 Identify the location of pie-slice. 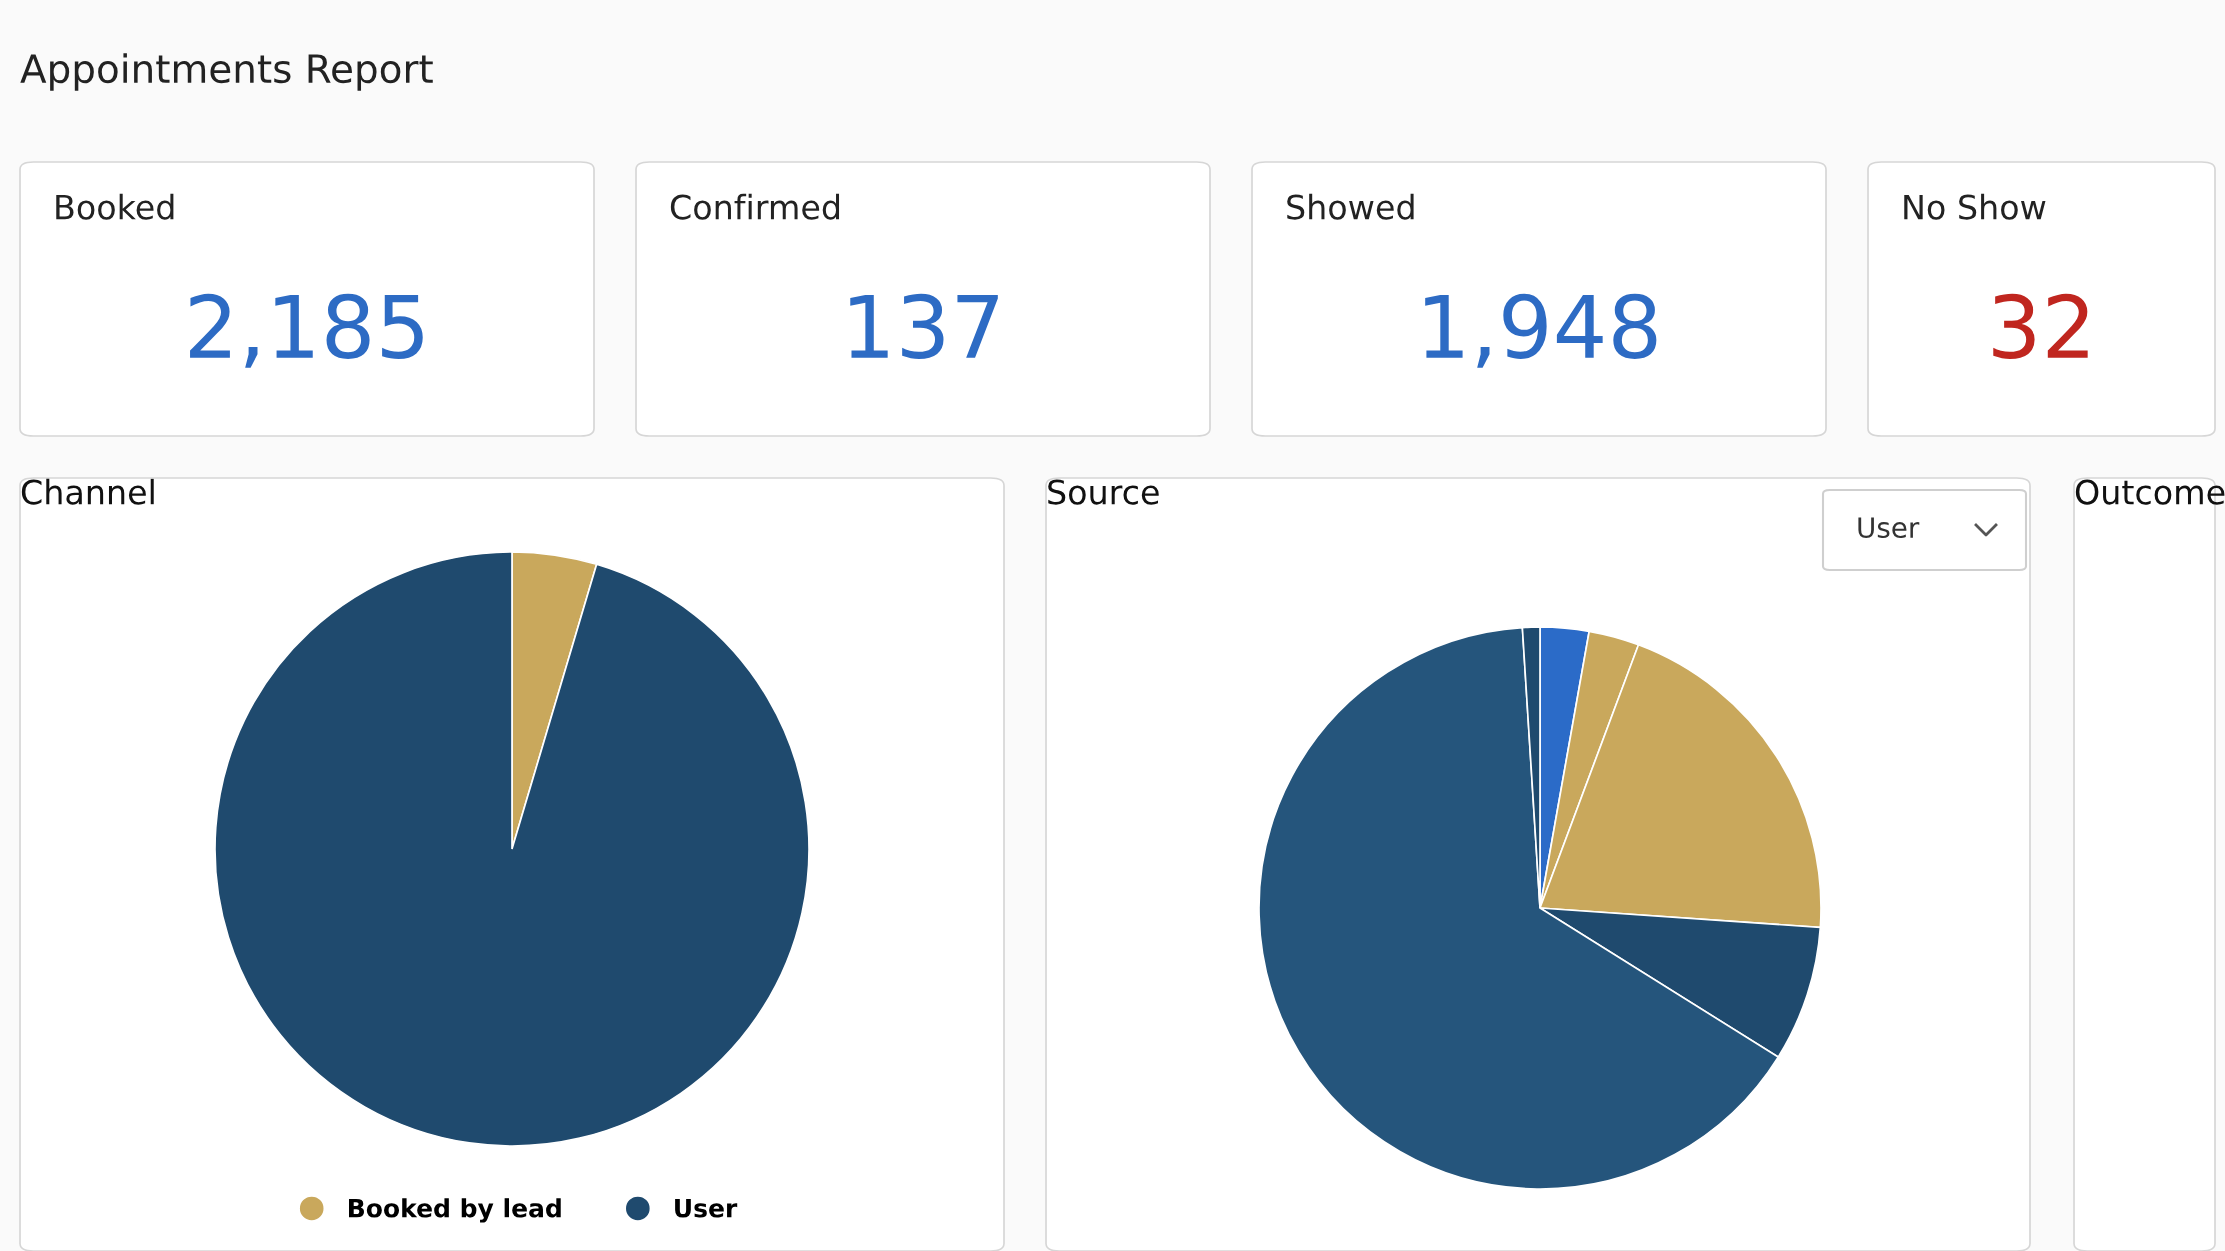
(512, 849).